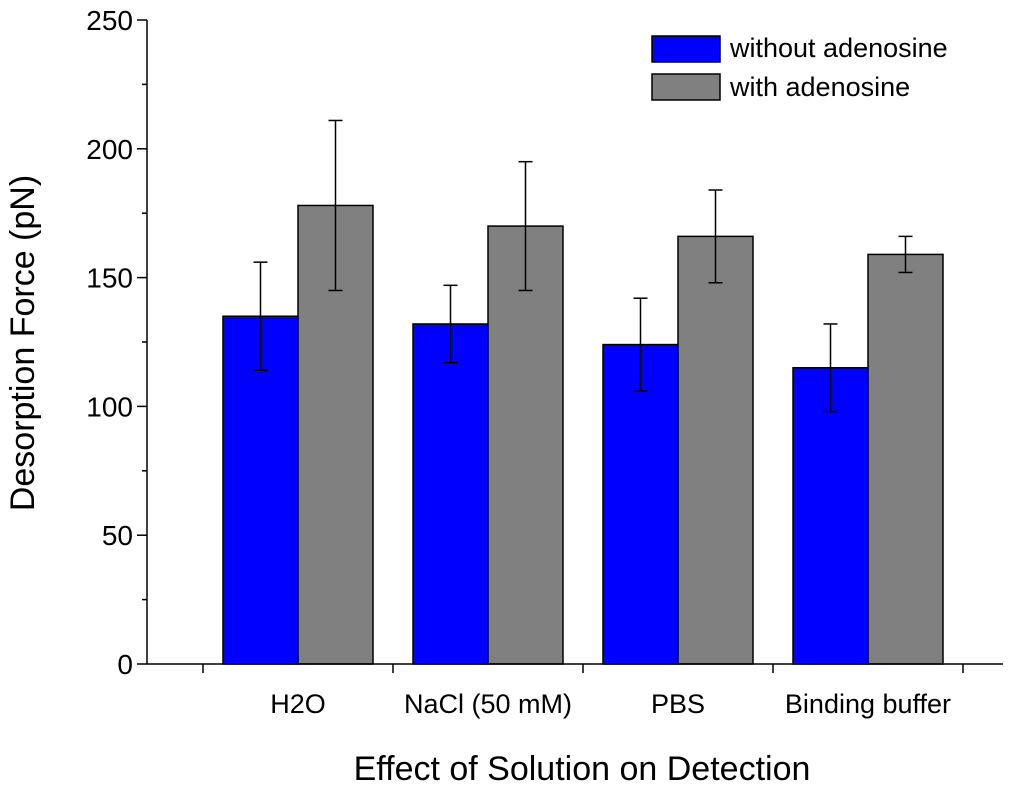 Image resolution: width=1024 pixels, height=789 pixels. What do you see at coordinates (678, 704) in the screenshot?
I see `x-tick-label: PBS` at bounding box center [678, 704].